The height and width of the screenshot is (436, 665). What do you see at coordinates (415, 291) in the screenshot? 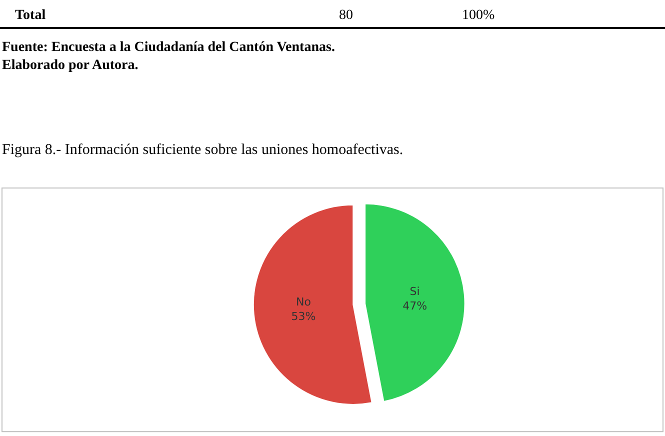
I see `slice-label: Si` at bounding box center [415, 291].